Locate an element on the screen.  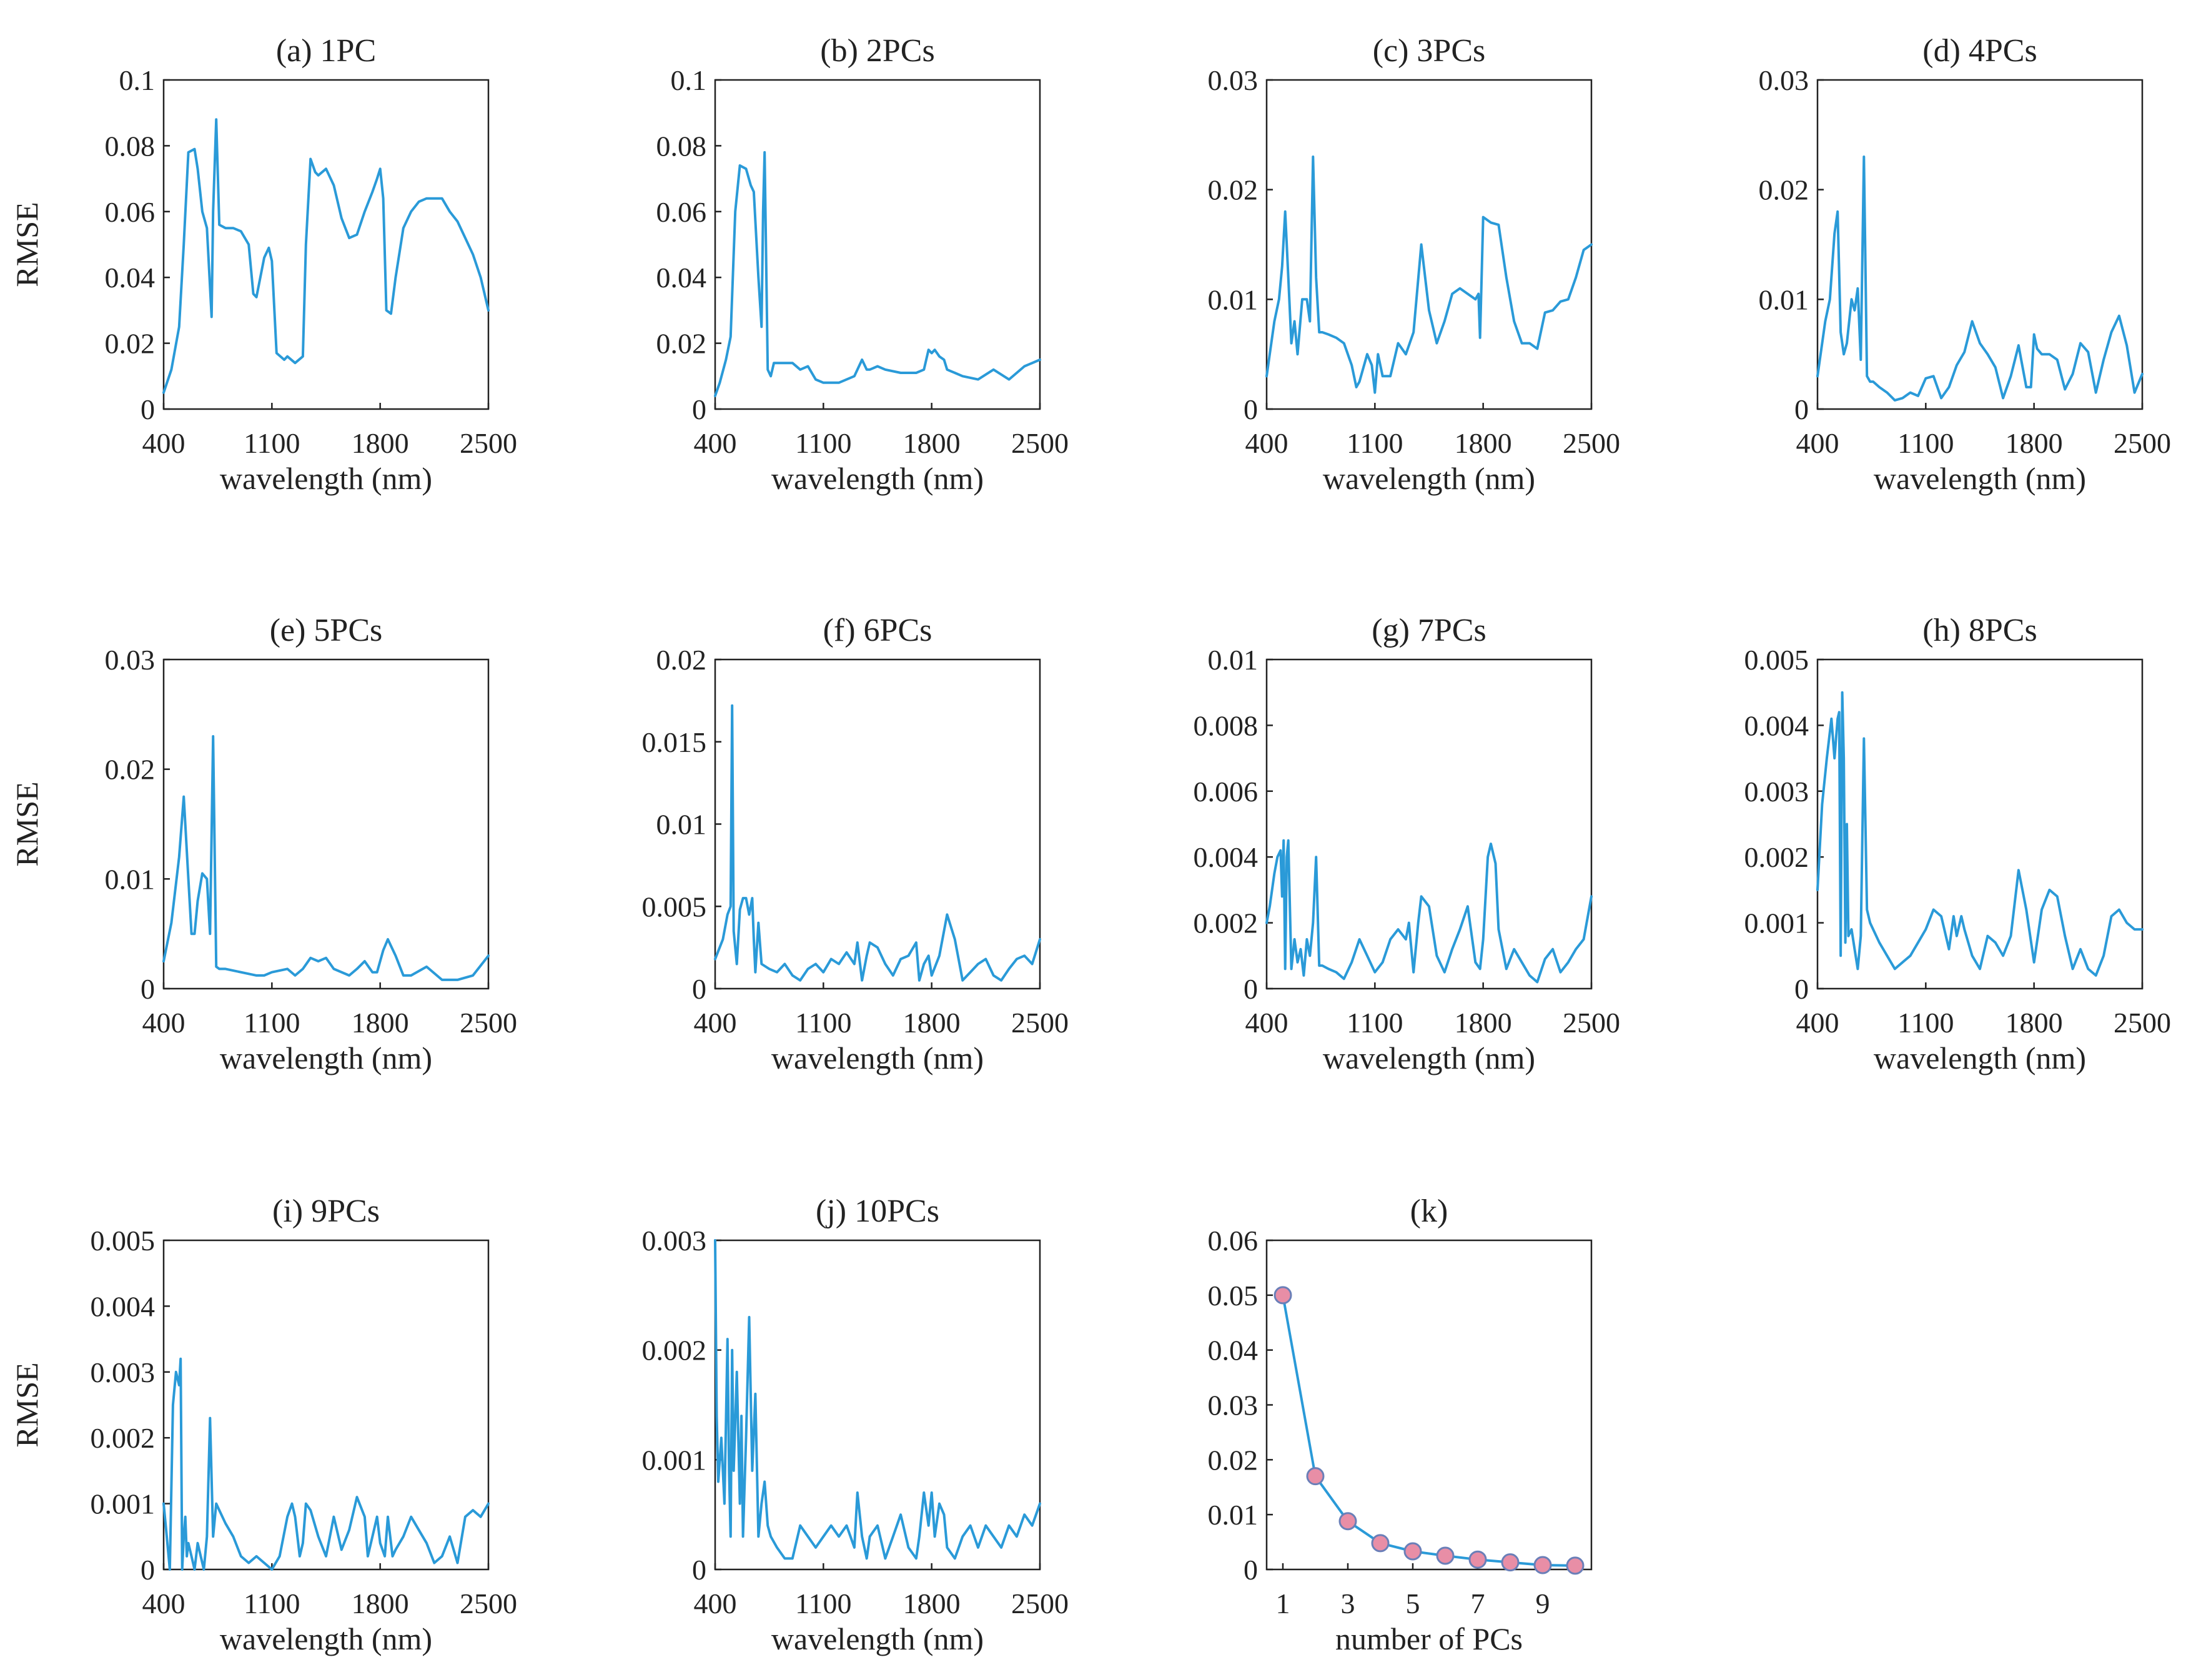
chart-title: (h) 8PCs is located at coordinates (1979, 630).